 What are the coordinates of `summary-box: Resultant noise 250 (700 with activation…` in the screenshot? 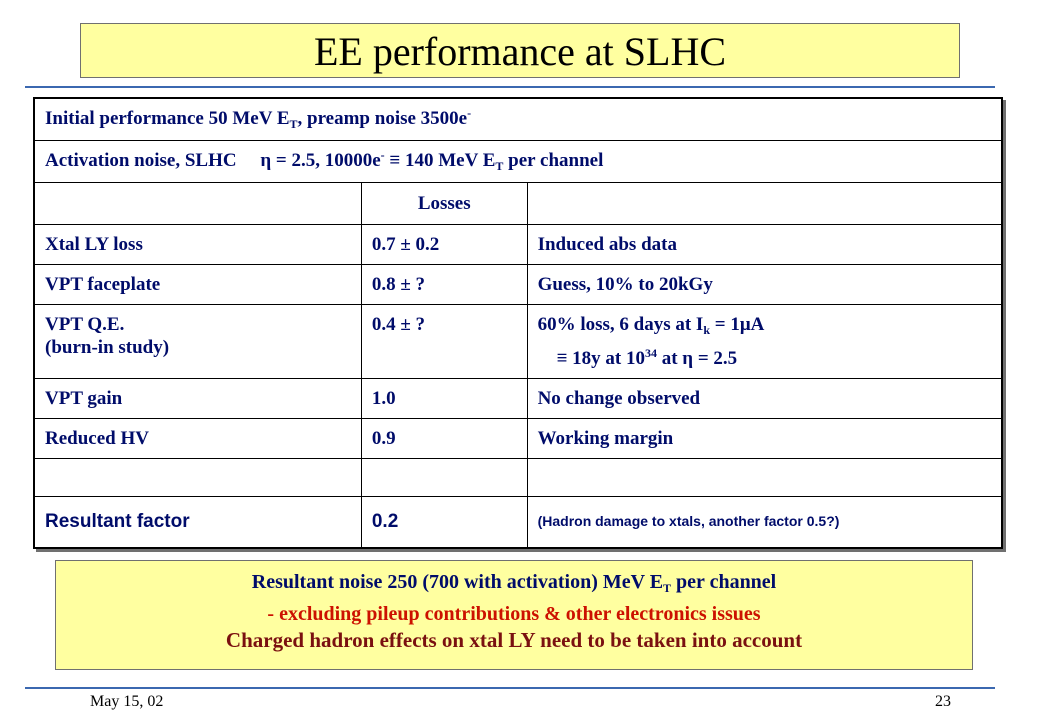 It's located at (514, 615).